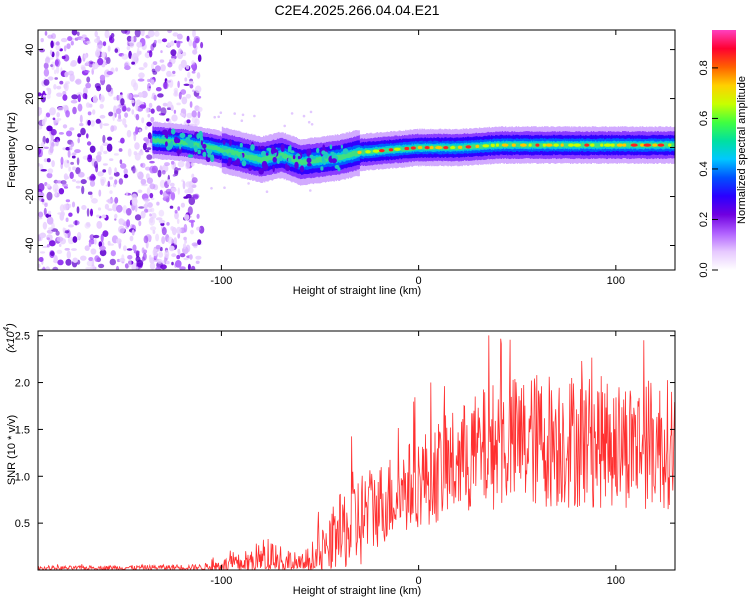 This screenshot has width=750, height=600. What do you see at coordinates (6, 328) in the screenshot?
I see `snr-scale-exponent: 4` at bounding box center [6, 328].